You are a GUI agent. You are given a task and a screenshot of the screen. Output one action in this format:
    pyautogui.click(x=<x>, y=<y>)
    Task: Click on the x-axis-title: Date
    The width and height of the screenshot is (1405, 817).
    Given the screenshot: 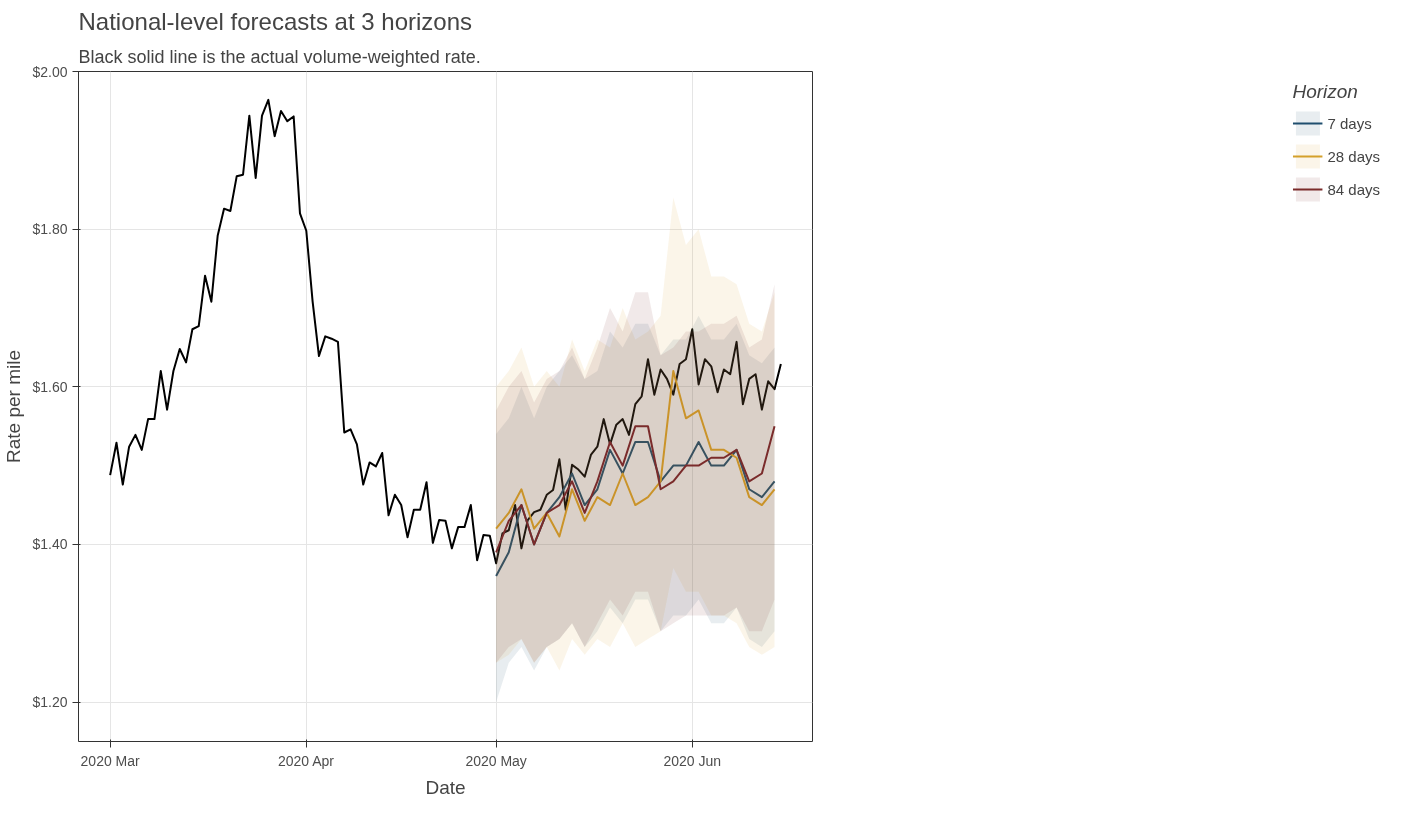 What is the action you would take?
    pyautogui.click(x=445, y=787)
    